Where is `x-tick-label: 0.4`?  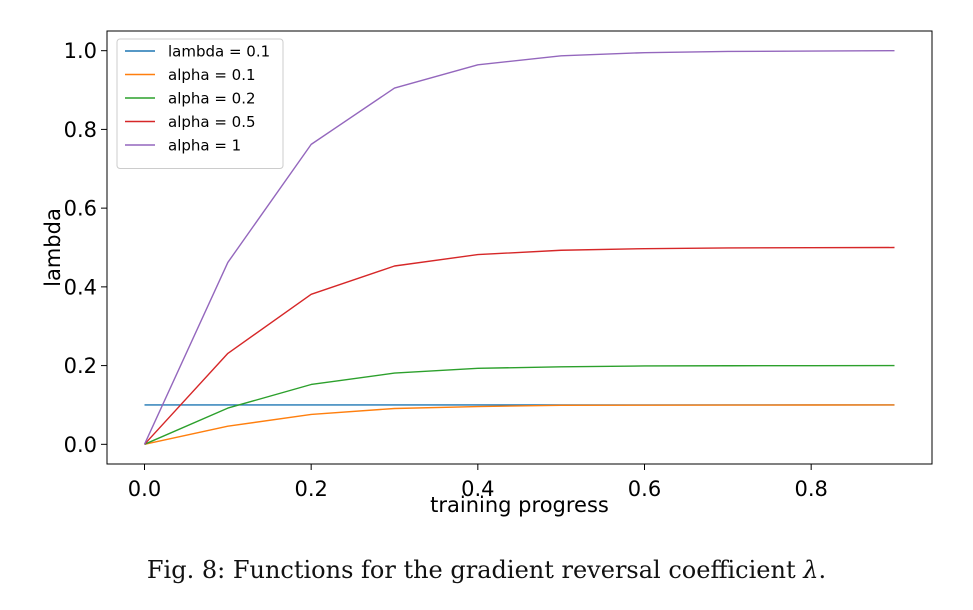 x-tick-label: 0.4 is located at coordinates (477, 489).